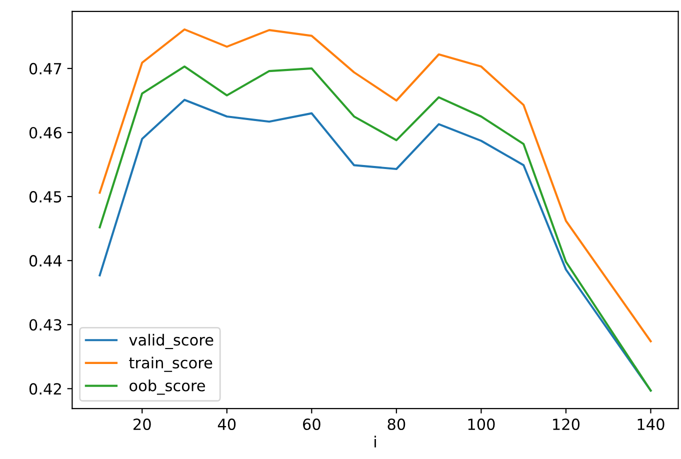 The image size is (681, 459). I want to click on y-tick-label: 0.42, so click(45, 389).